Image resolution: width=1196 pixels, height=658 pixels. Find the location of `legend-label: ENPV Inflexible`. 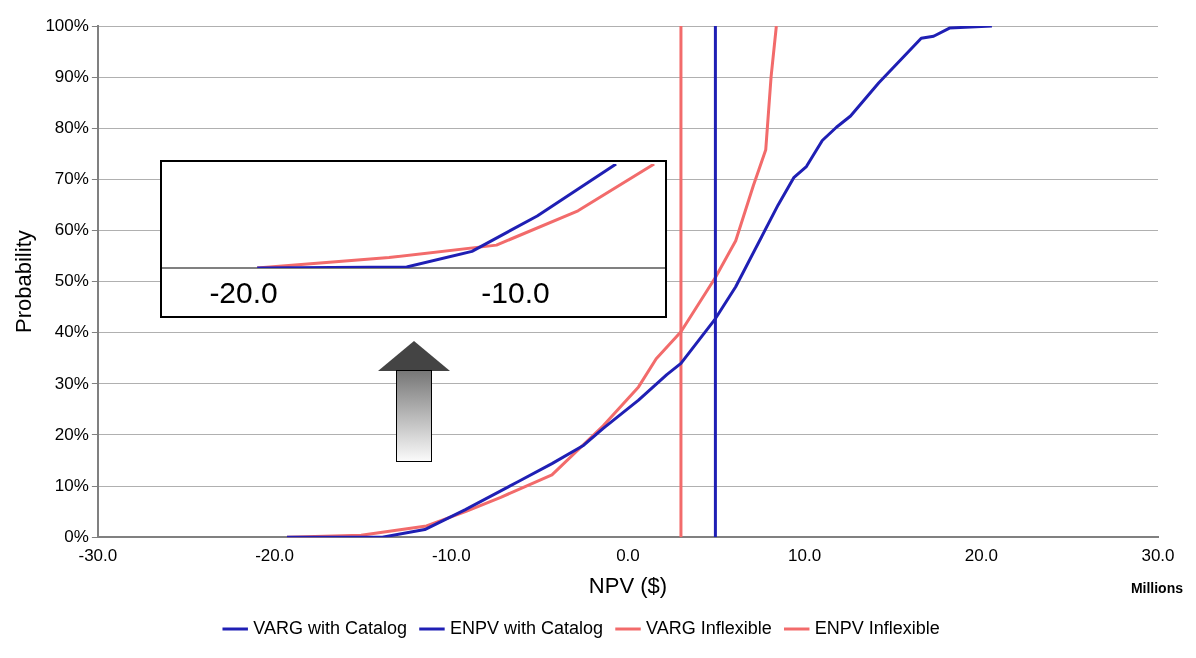

legend-label: ENPV Inflexible is located at coordinates (877, 627).